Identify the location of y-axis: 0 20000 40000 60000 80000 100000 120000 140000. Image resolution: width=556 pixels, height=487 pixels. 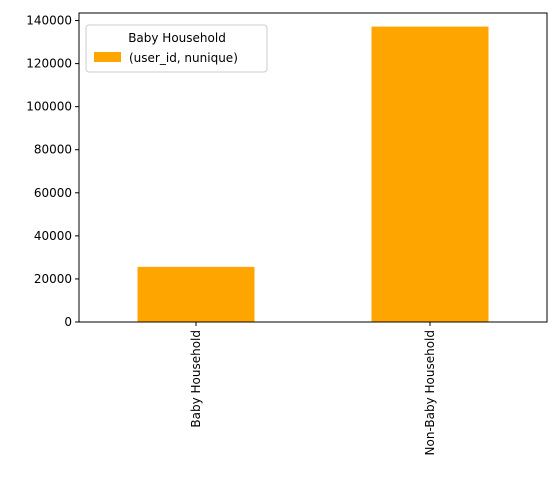
(52, 171).